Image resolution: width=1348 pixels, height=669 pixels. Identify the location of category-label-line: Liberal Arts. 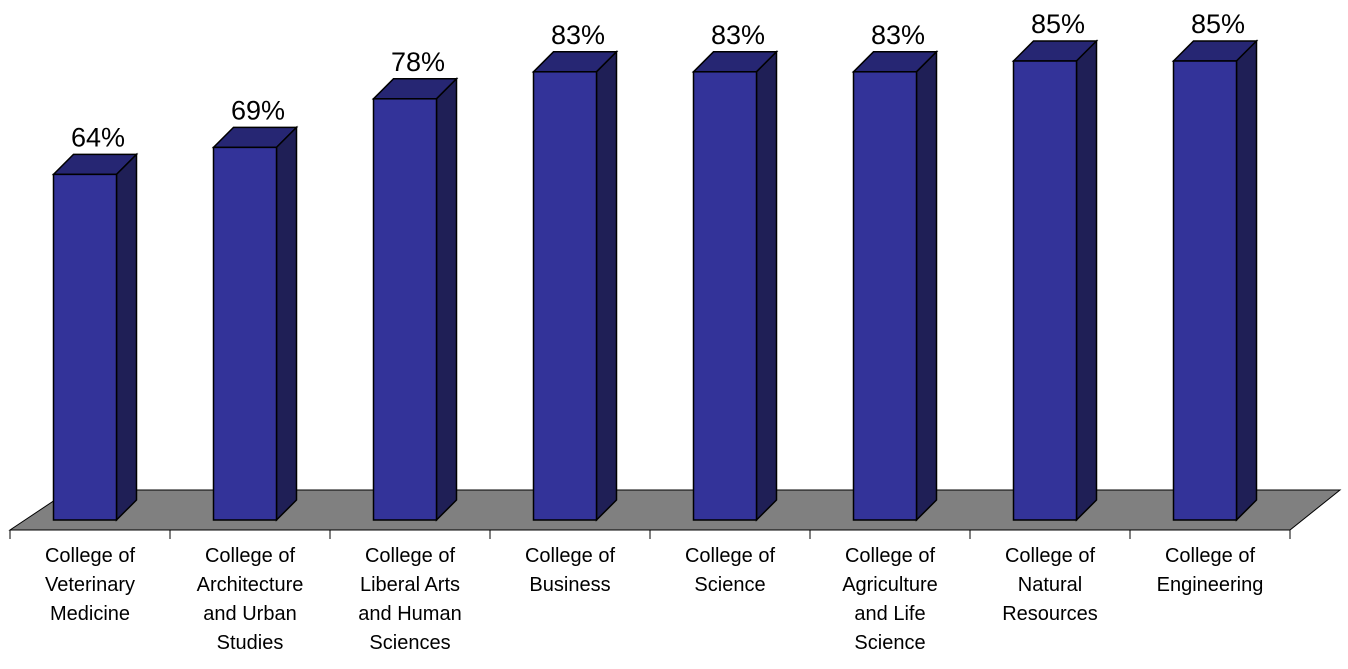
(410, 585).